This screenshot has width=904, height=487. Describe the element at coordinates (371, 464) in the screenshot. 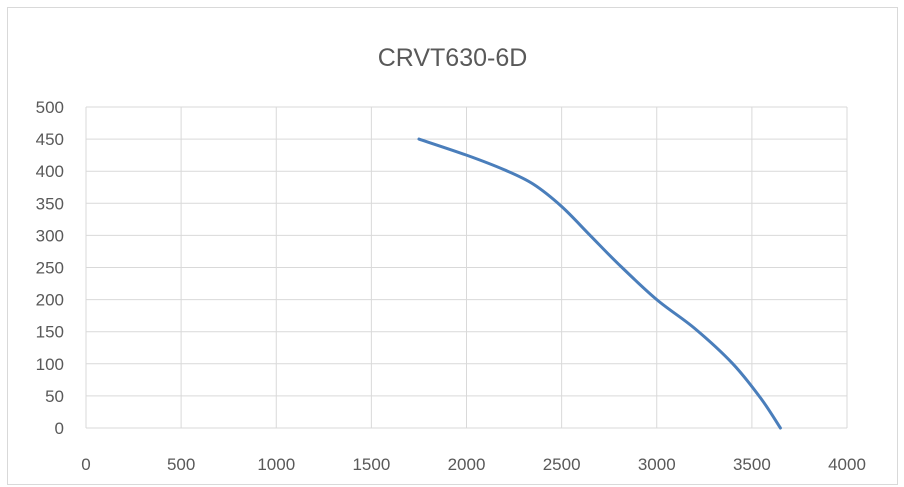

I see `x-tick-label: 1500` at that location.